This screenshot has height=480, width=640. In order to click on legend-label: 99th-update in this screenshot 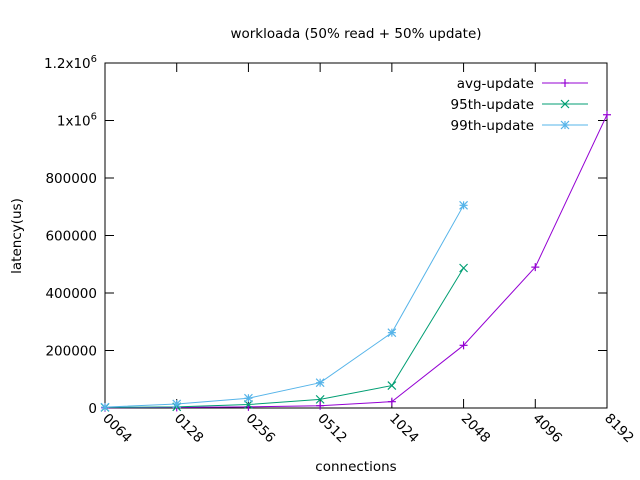, I will do `click(492, 126)`.